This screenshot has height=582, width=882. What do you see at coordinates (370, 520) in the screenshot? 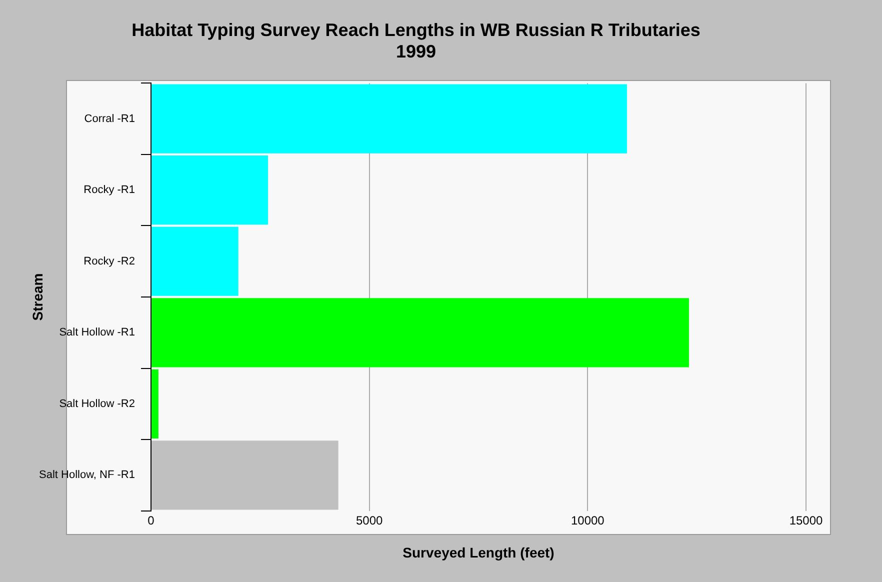
I see `x-tick-label: 5000` at bounding box center [370, 520].